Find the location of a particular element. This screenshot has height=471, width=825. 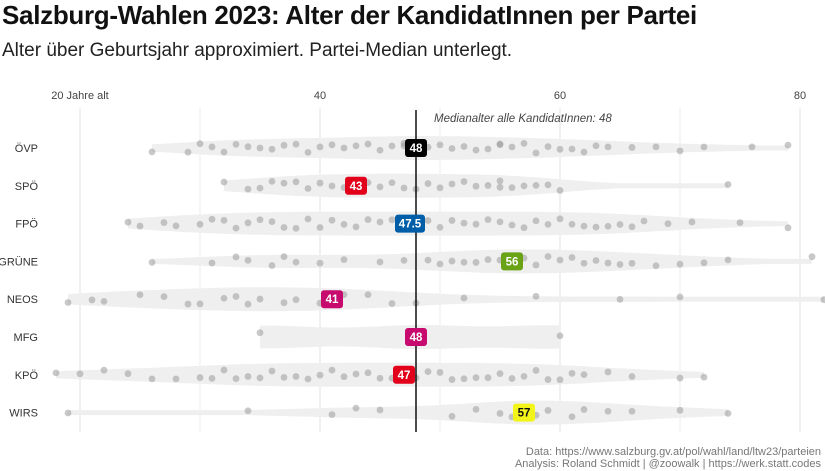

median-badge-övp is located at coordinates (416, 148).